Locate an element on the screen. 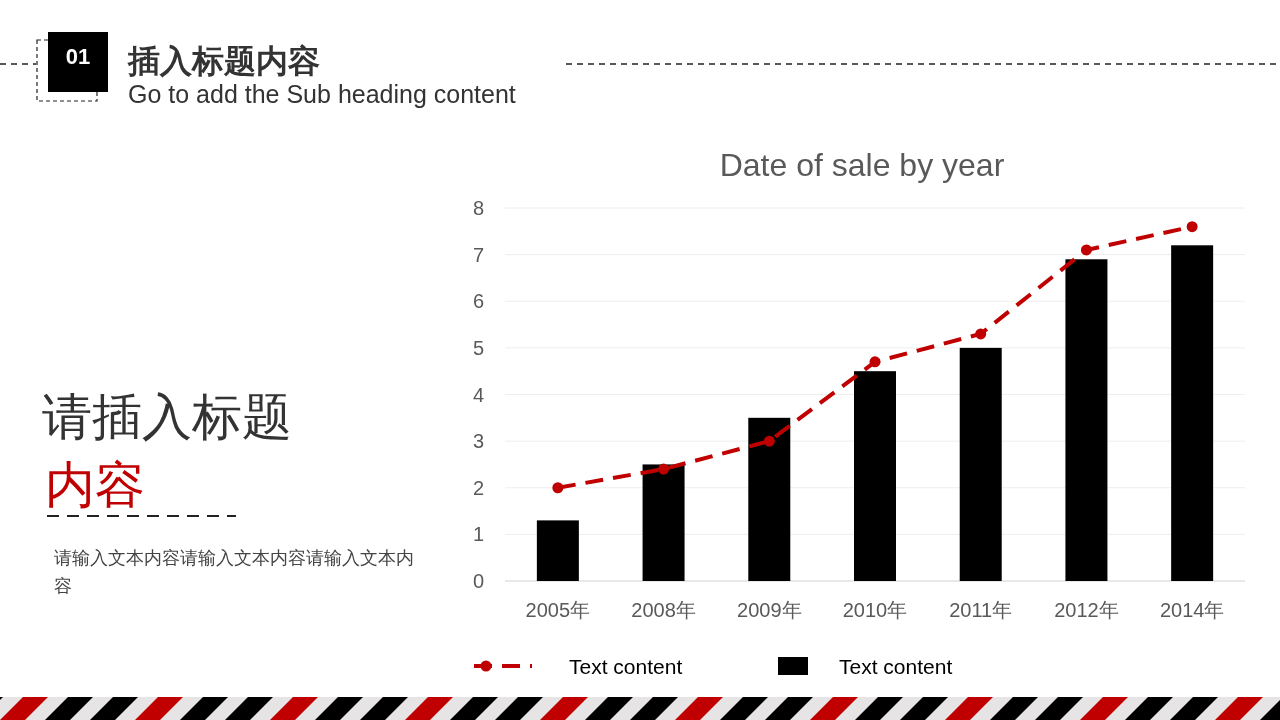 The image size is (1280, 720). text: 插入标题内容 is located at coordinates (224, 61).